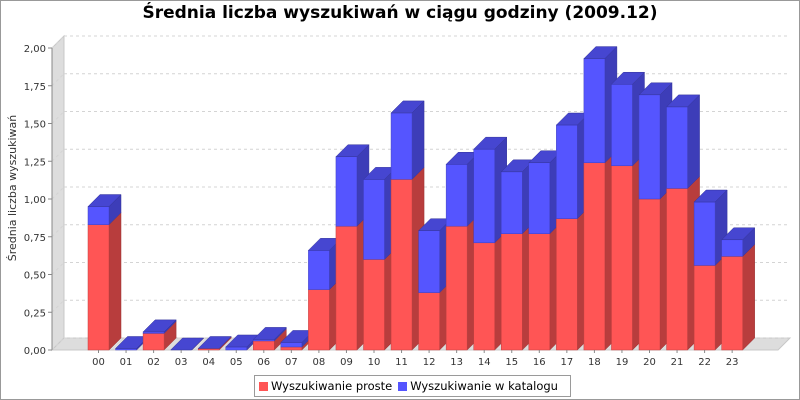  Describe the element at coordinates (649, 362) in the screenshot. I see `x-tick-label: 20` at that location.